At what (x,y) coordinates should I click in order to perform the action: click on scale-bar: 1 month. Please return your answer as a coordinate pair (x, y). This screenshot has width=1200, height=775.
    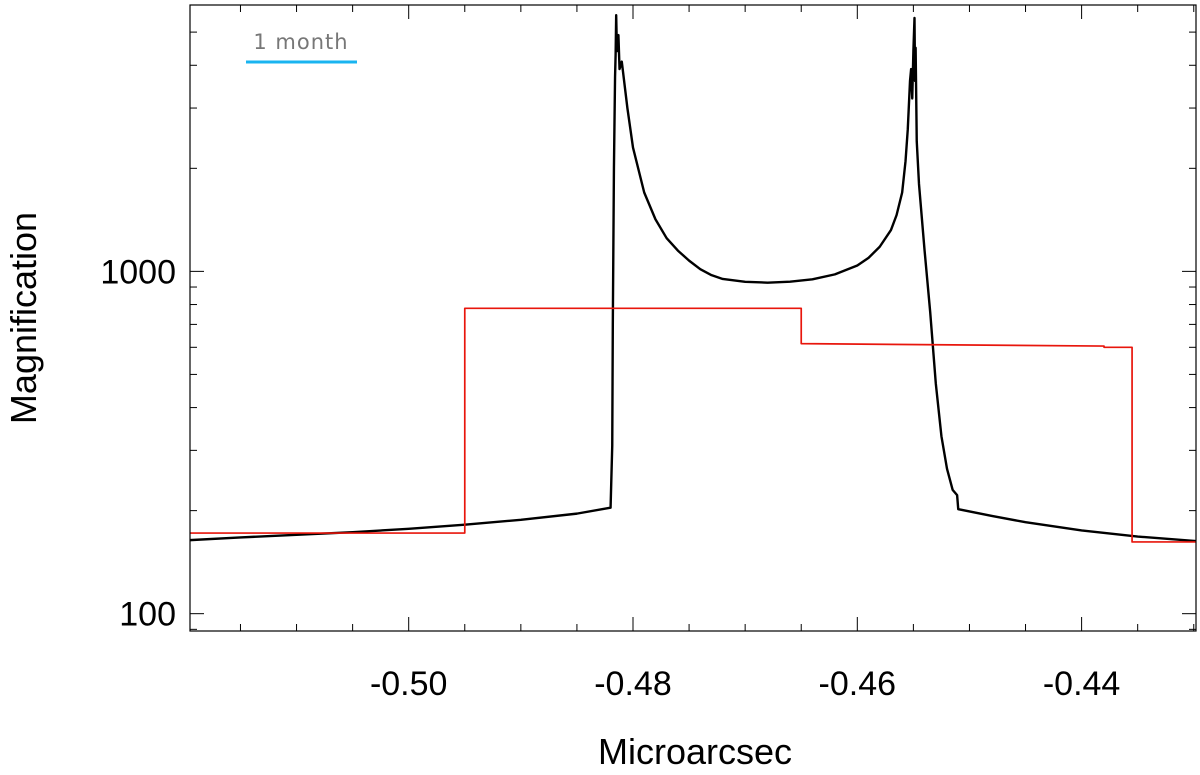
    Looking at the image, I should click on (301, 47).